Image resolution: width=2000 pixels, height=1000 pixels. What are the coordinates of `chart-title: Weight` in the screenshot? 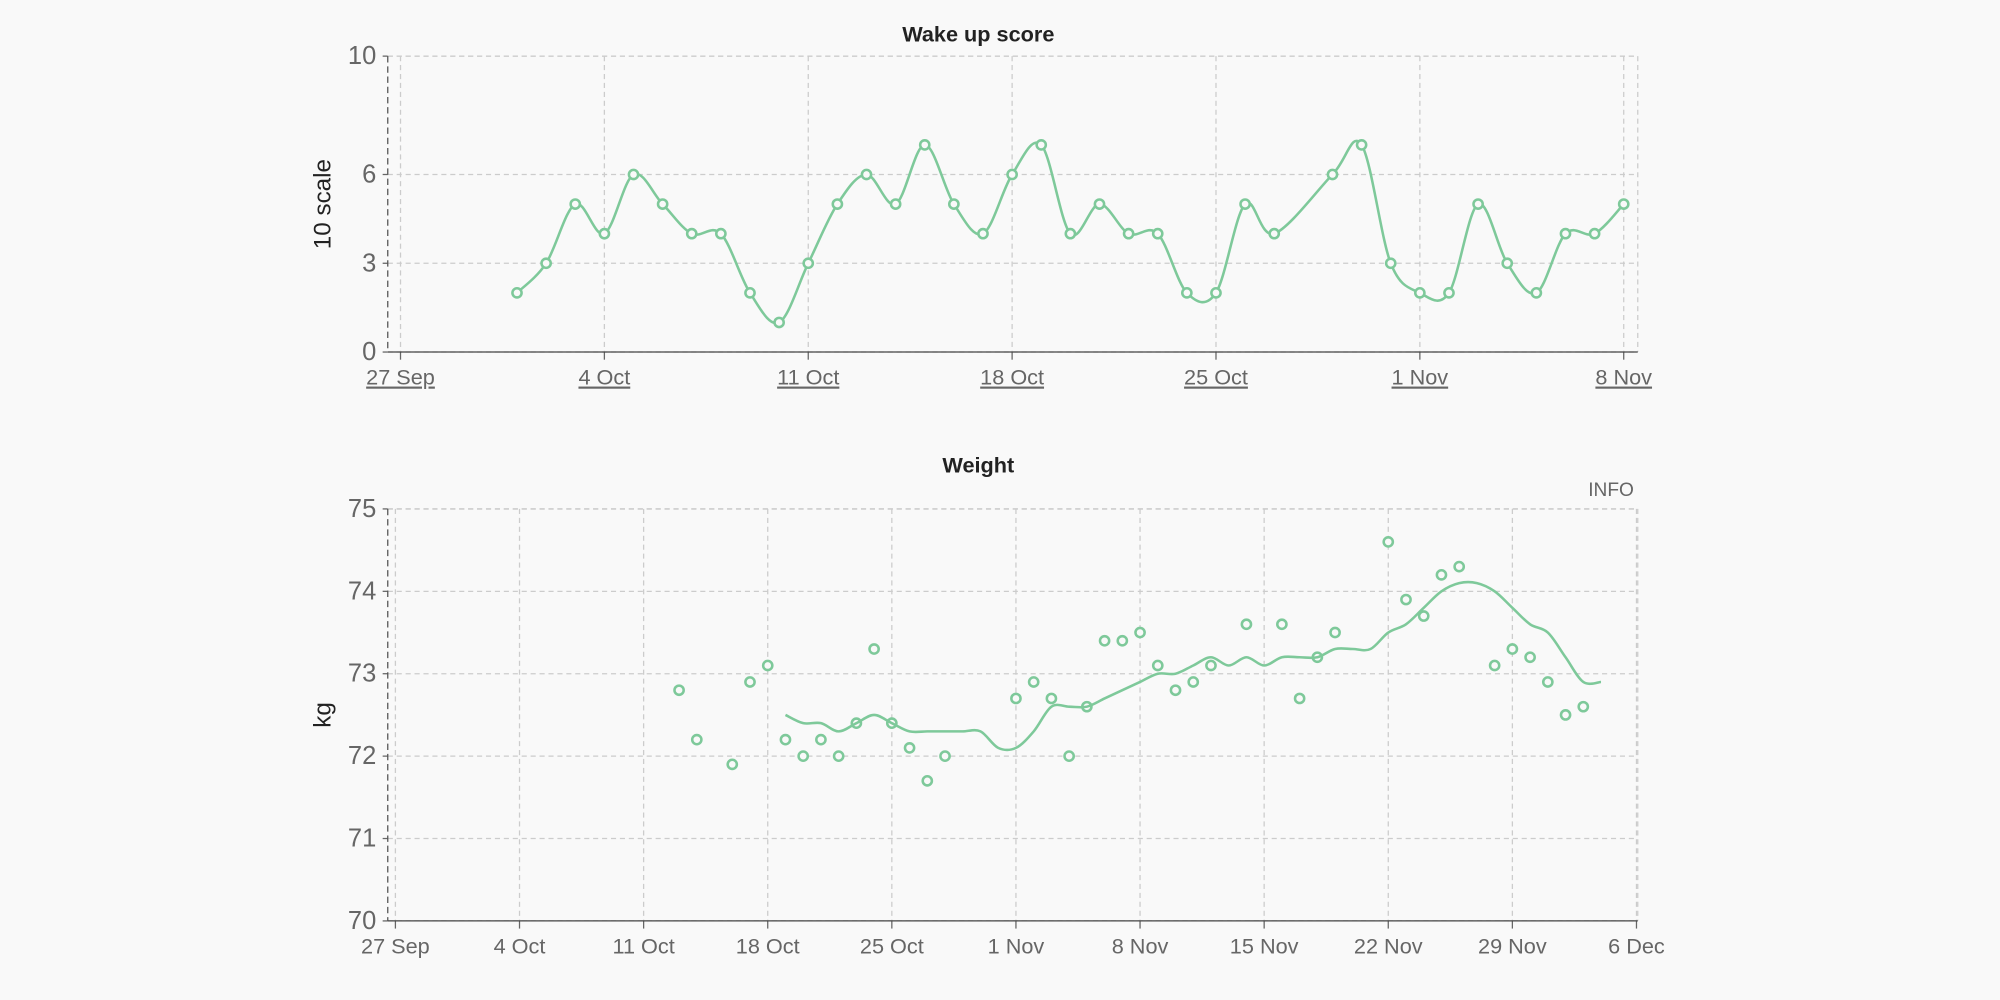 It's located at (978, 465).